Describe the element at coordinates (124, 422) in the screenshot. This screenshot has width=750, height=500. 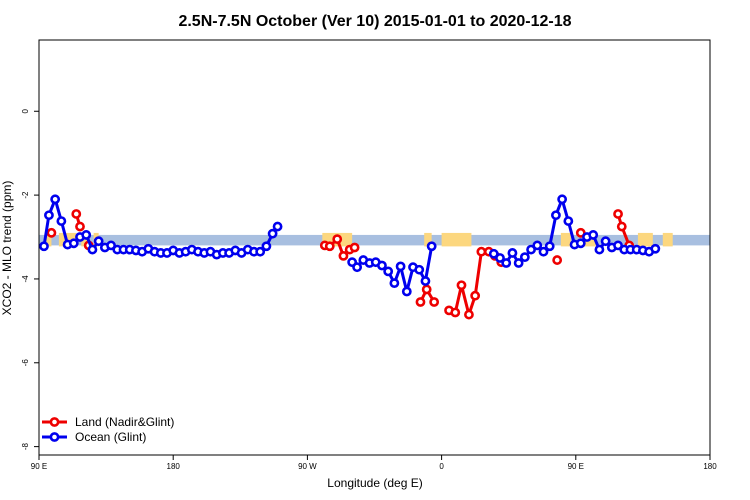
I see `legend-label: Land (Nadir&Glint)` at that location.